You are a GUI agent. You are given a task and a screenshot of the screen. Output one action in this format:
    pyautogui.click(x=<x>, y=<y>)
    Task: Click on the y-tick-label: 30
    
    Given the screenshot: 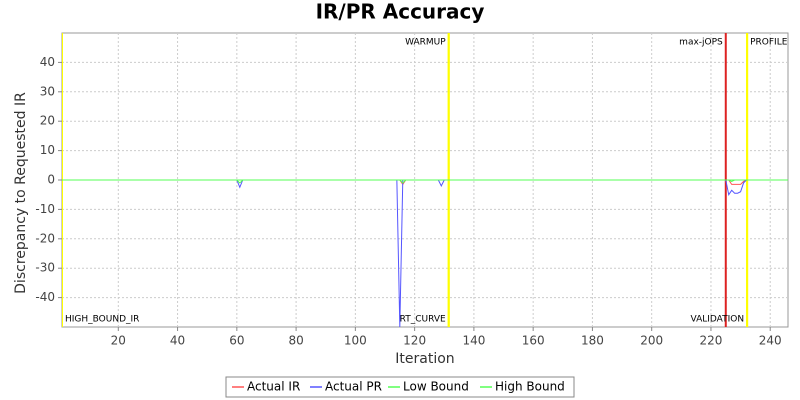 What is the action you would take?
    pyautogui.click(x=47, y=91)
    